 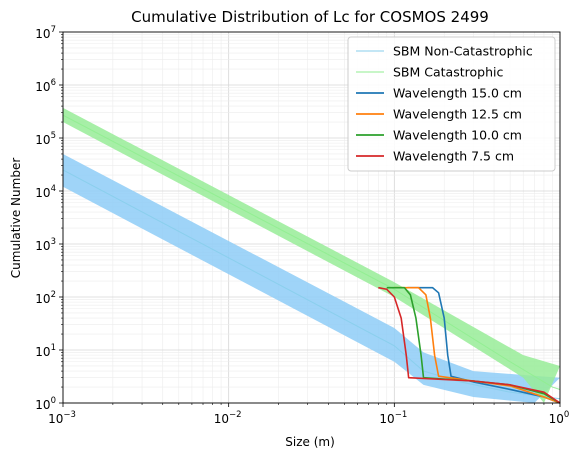 What do you see at coordinates (45, 33) in the screenshot?
I see `y-tick-label: 10⁷` at bounding box center [45, 33].